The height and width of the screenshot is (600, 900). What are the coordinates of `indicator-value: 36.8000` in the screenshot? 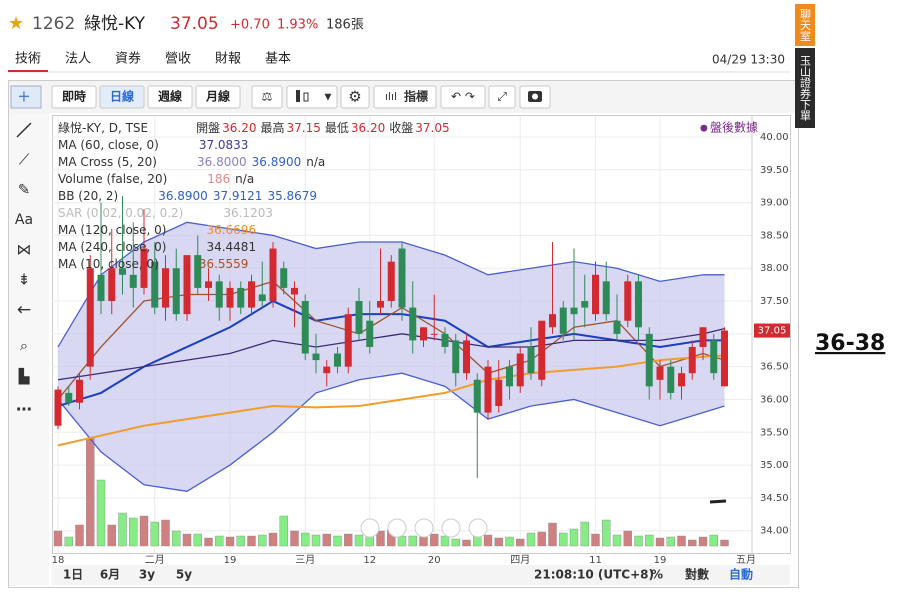 It's located at (222, 162).